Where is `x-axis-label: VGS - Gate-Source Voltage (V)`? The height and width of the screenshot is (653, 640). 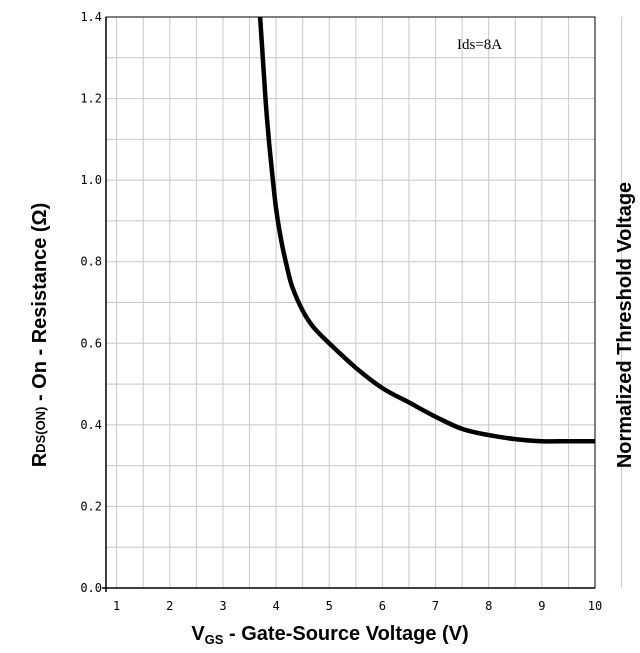
x-axis-label: VGS - Gate-Source Voltage (V) is located at coordinates (329, 635).